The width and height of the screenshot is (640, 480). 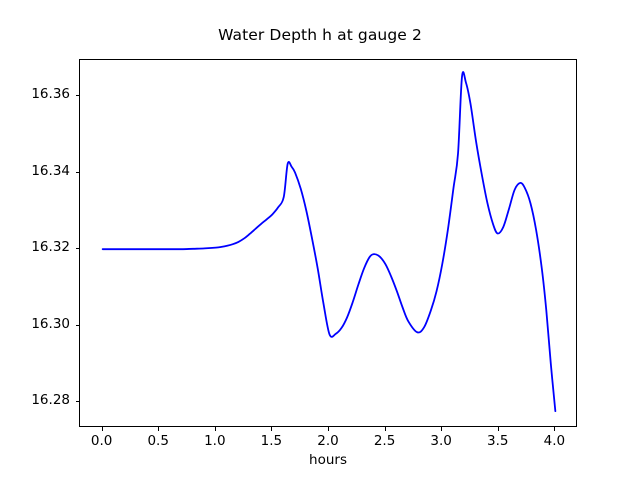 What do you see at coordinates (328, 460) in the screenshot?
I see `x-axis-label: hours` at bounding box center [328, 460].